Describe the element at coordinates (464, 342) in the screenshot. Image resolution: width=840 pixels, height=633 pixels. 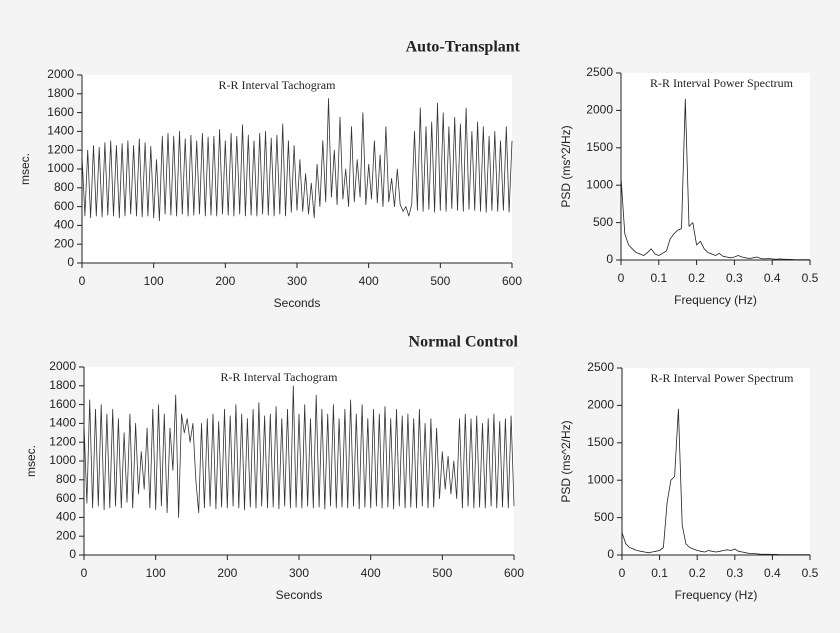
I see `section-heading: Normal Control` at that location.